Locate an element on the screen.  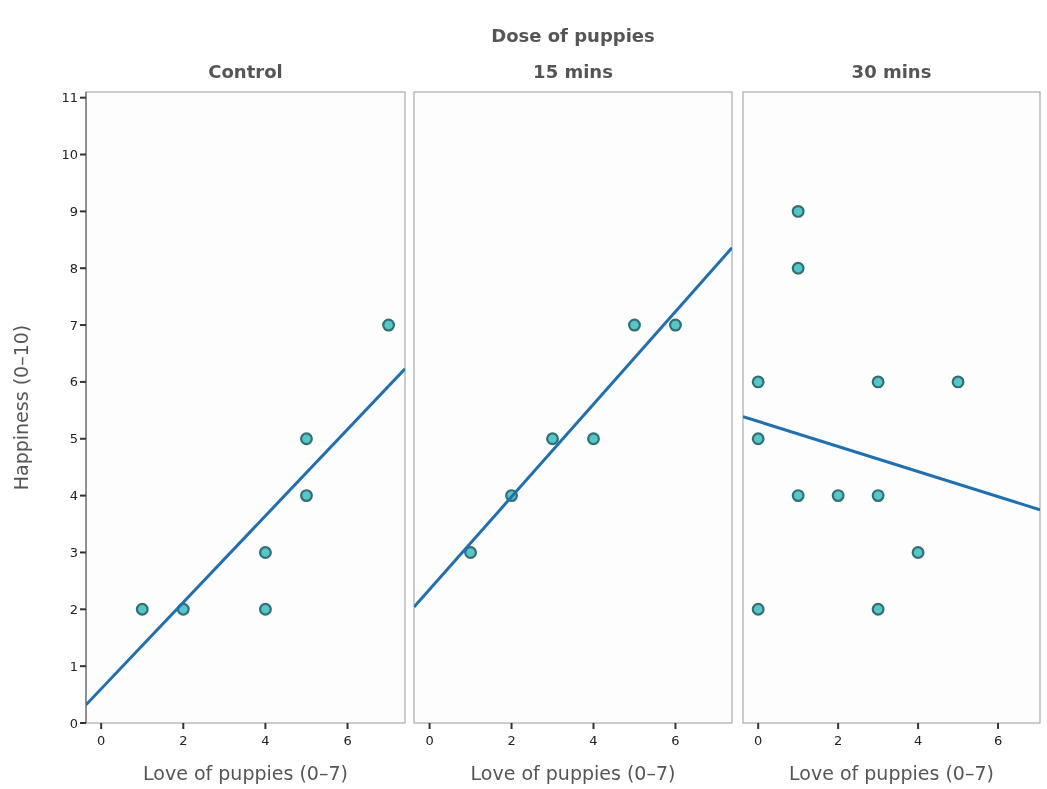
y-tick-label: 3 is located at coordinates (73, 553).